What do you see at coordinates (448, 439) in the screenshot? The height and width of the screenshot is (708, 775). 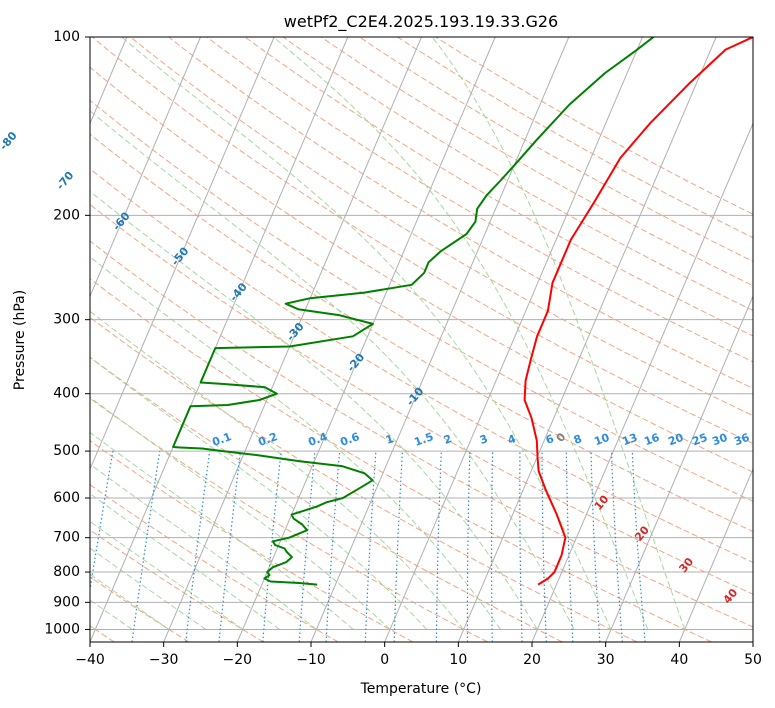 I see `mixing-ratio-label: 2` at bounding box center [448, 439].